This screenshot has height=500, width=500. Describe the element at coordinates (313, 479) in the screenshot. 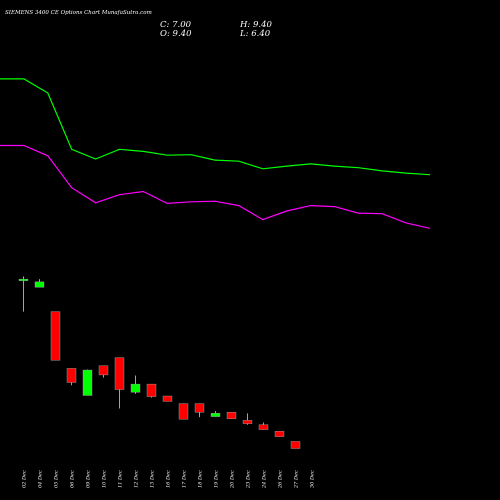

I see `x-tick-label: 30 Dec` at that location.